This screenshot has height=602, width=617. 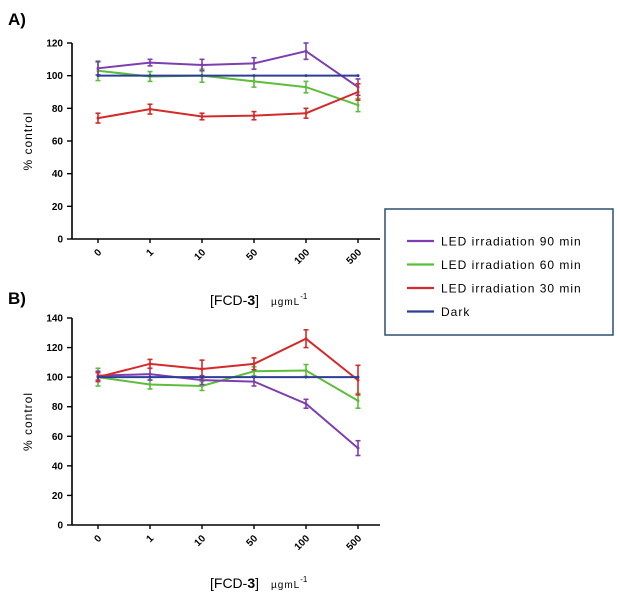 What do you see at coordinates (511, 265) in the screenshot?
I see `legend-label: LED irradiation 60 min` at bounding box center [511, 265].